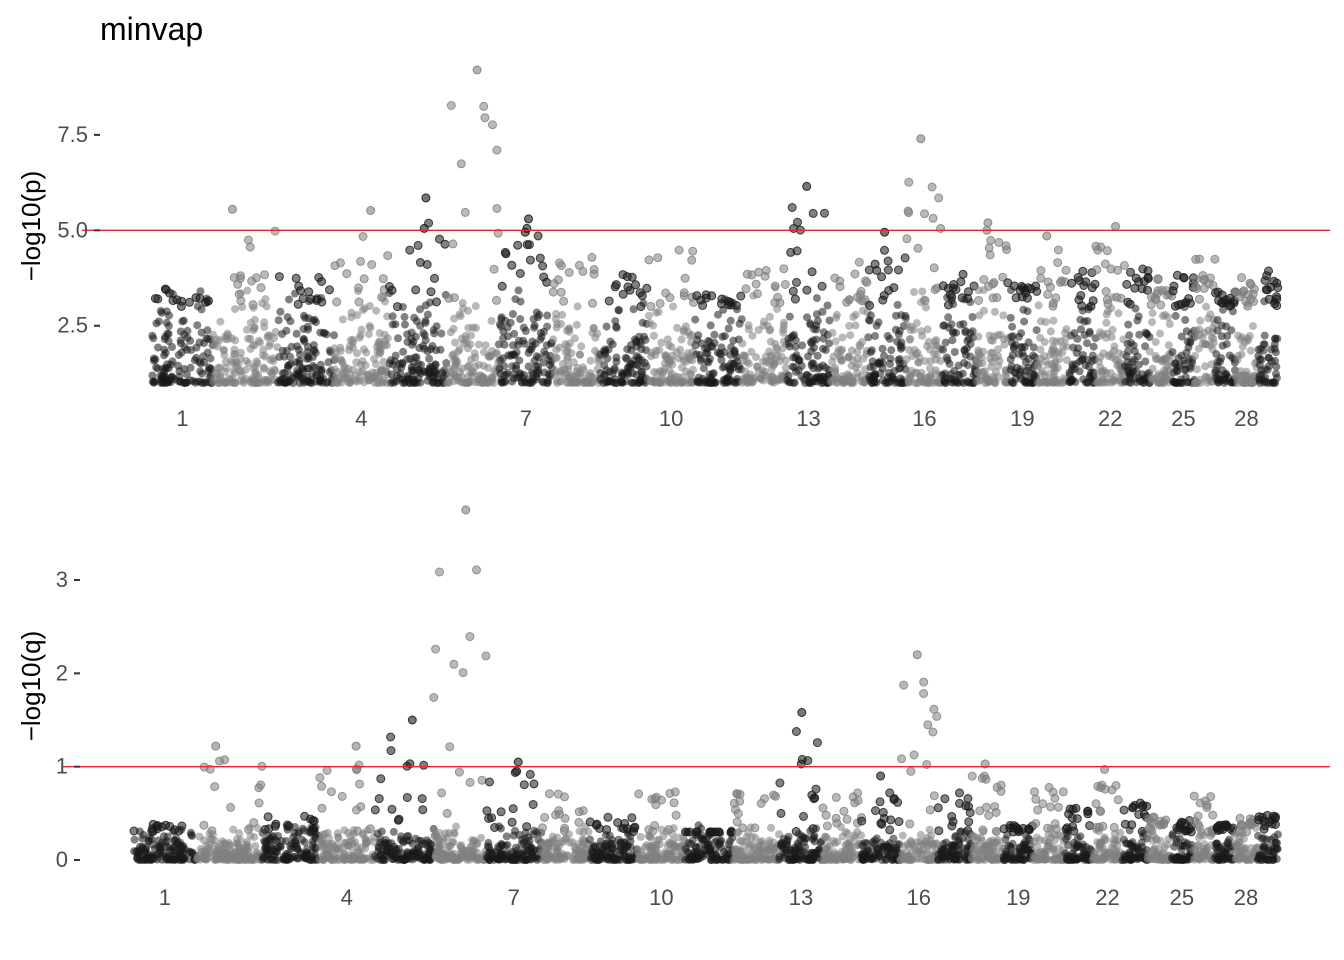 Image resolution: width=1344 pixels, height=960 pixels. Describe the element at coordinates (808, 418) in the screenshot. I see `x-tick-label: 13` at that location.